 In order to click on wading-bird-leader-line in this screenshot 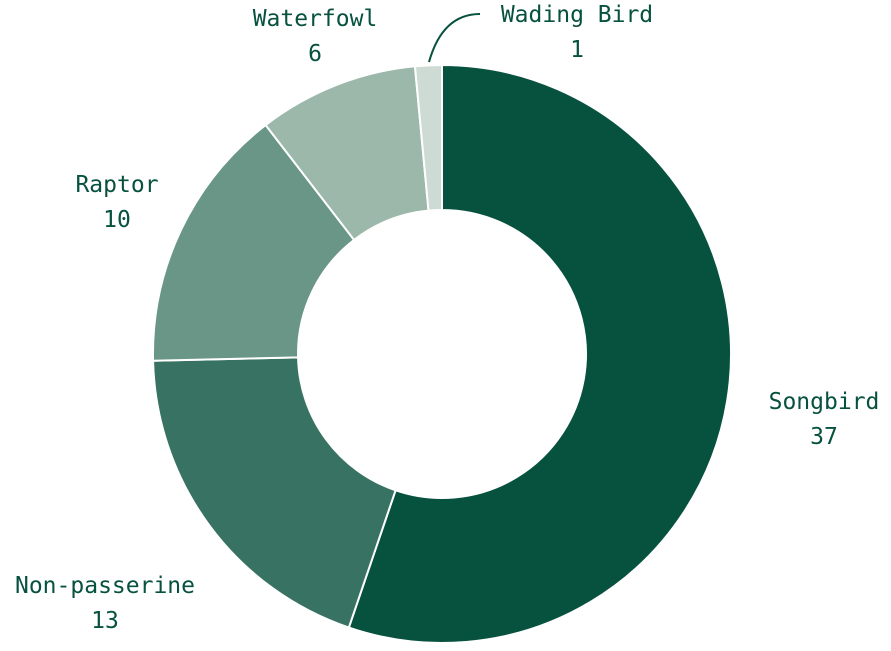, I will do `click(454, 38)`.